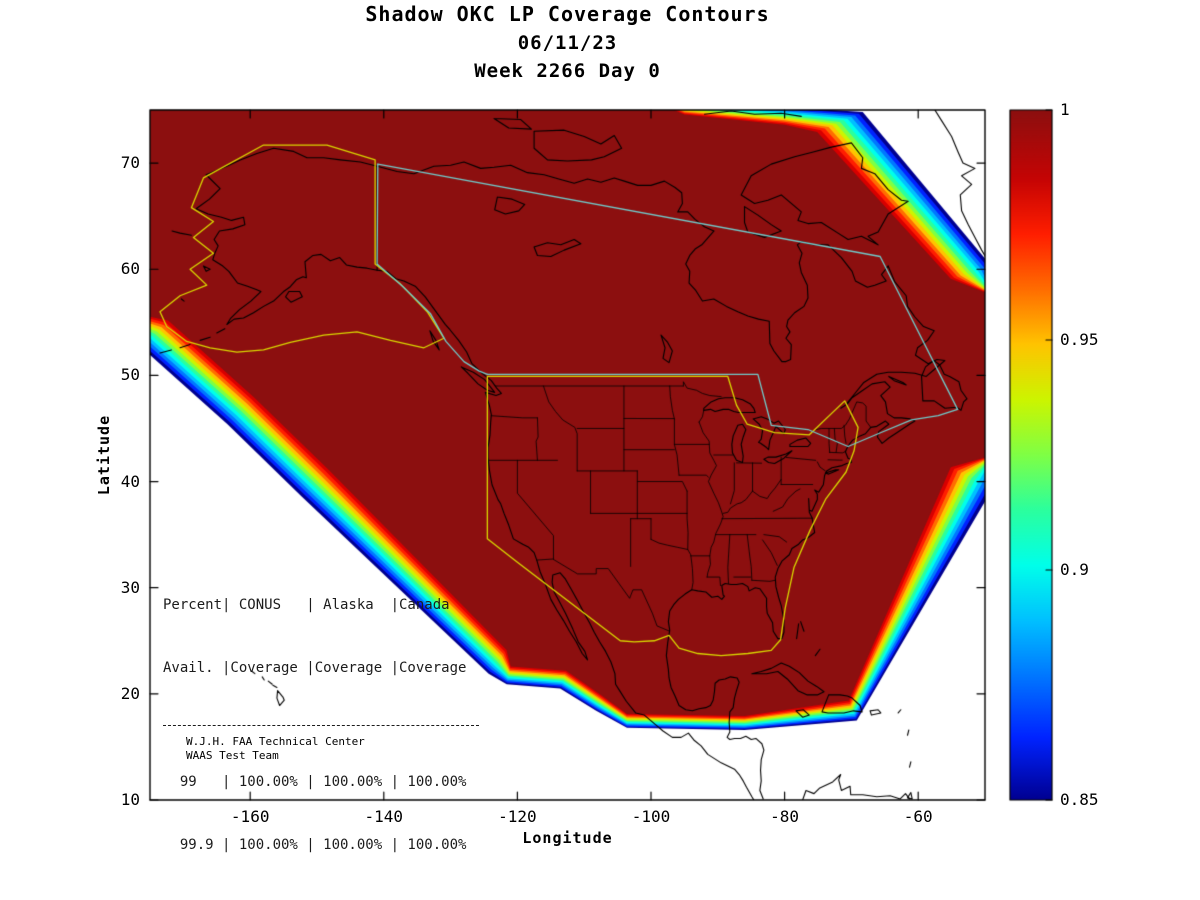  I want to click on credit-line-1: W.J.H. FAA Technical Center, so click(275, 741).